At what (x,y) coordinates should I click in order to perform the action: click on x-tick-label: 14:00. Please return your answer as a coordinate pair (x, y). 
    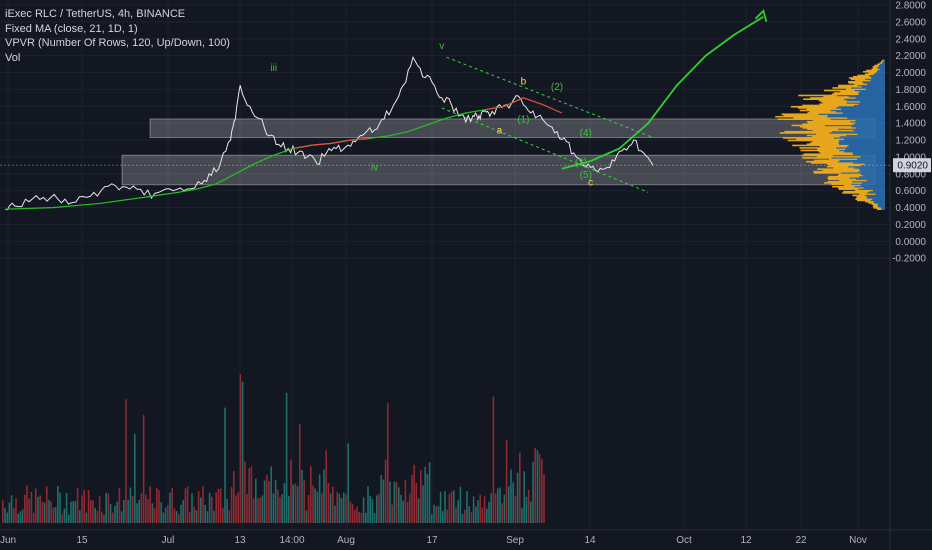
    Looking at the image, I should click on (291, 540).